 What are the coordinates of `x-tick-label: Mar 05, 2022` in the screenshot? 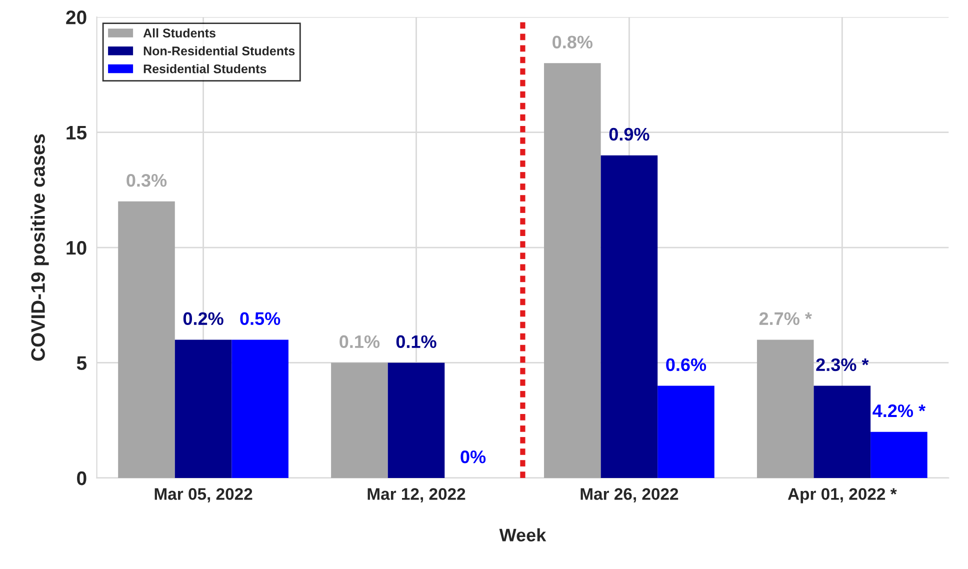 It's located at (203, 495).